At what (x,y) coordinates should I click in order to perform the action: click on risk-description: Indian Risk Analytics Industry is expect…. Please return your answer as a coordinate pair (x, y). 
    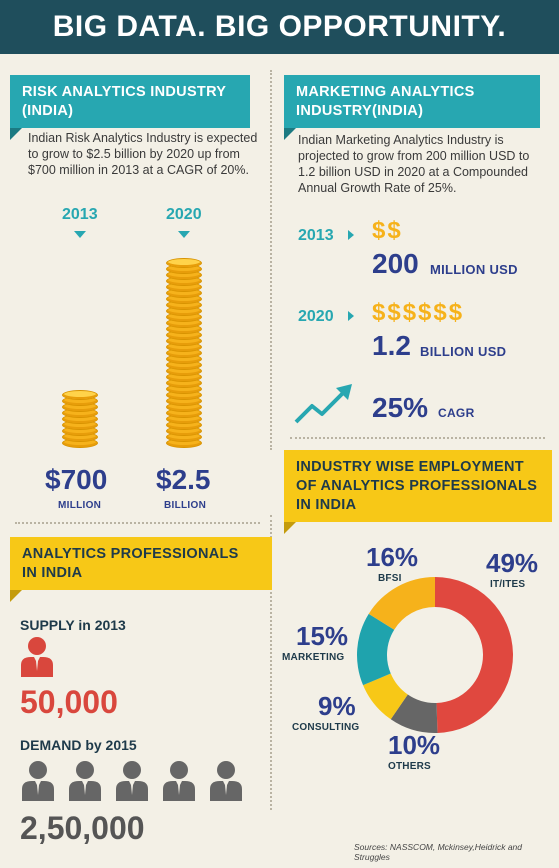
    Looking at the image, I should click on (143, 154).